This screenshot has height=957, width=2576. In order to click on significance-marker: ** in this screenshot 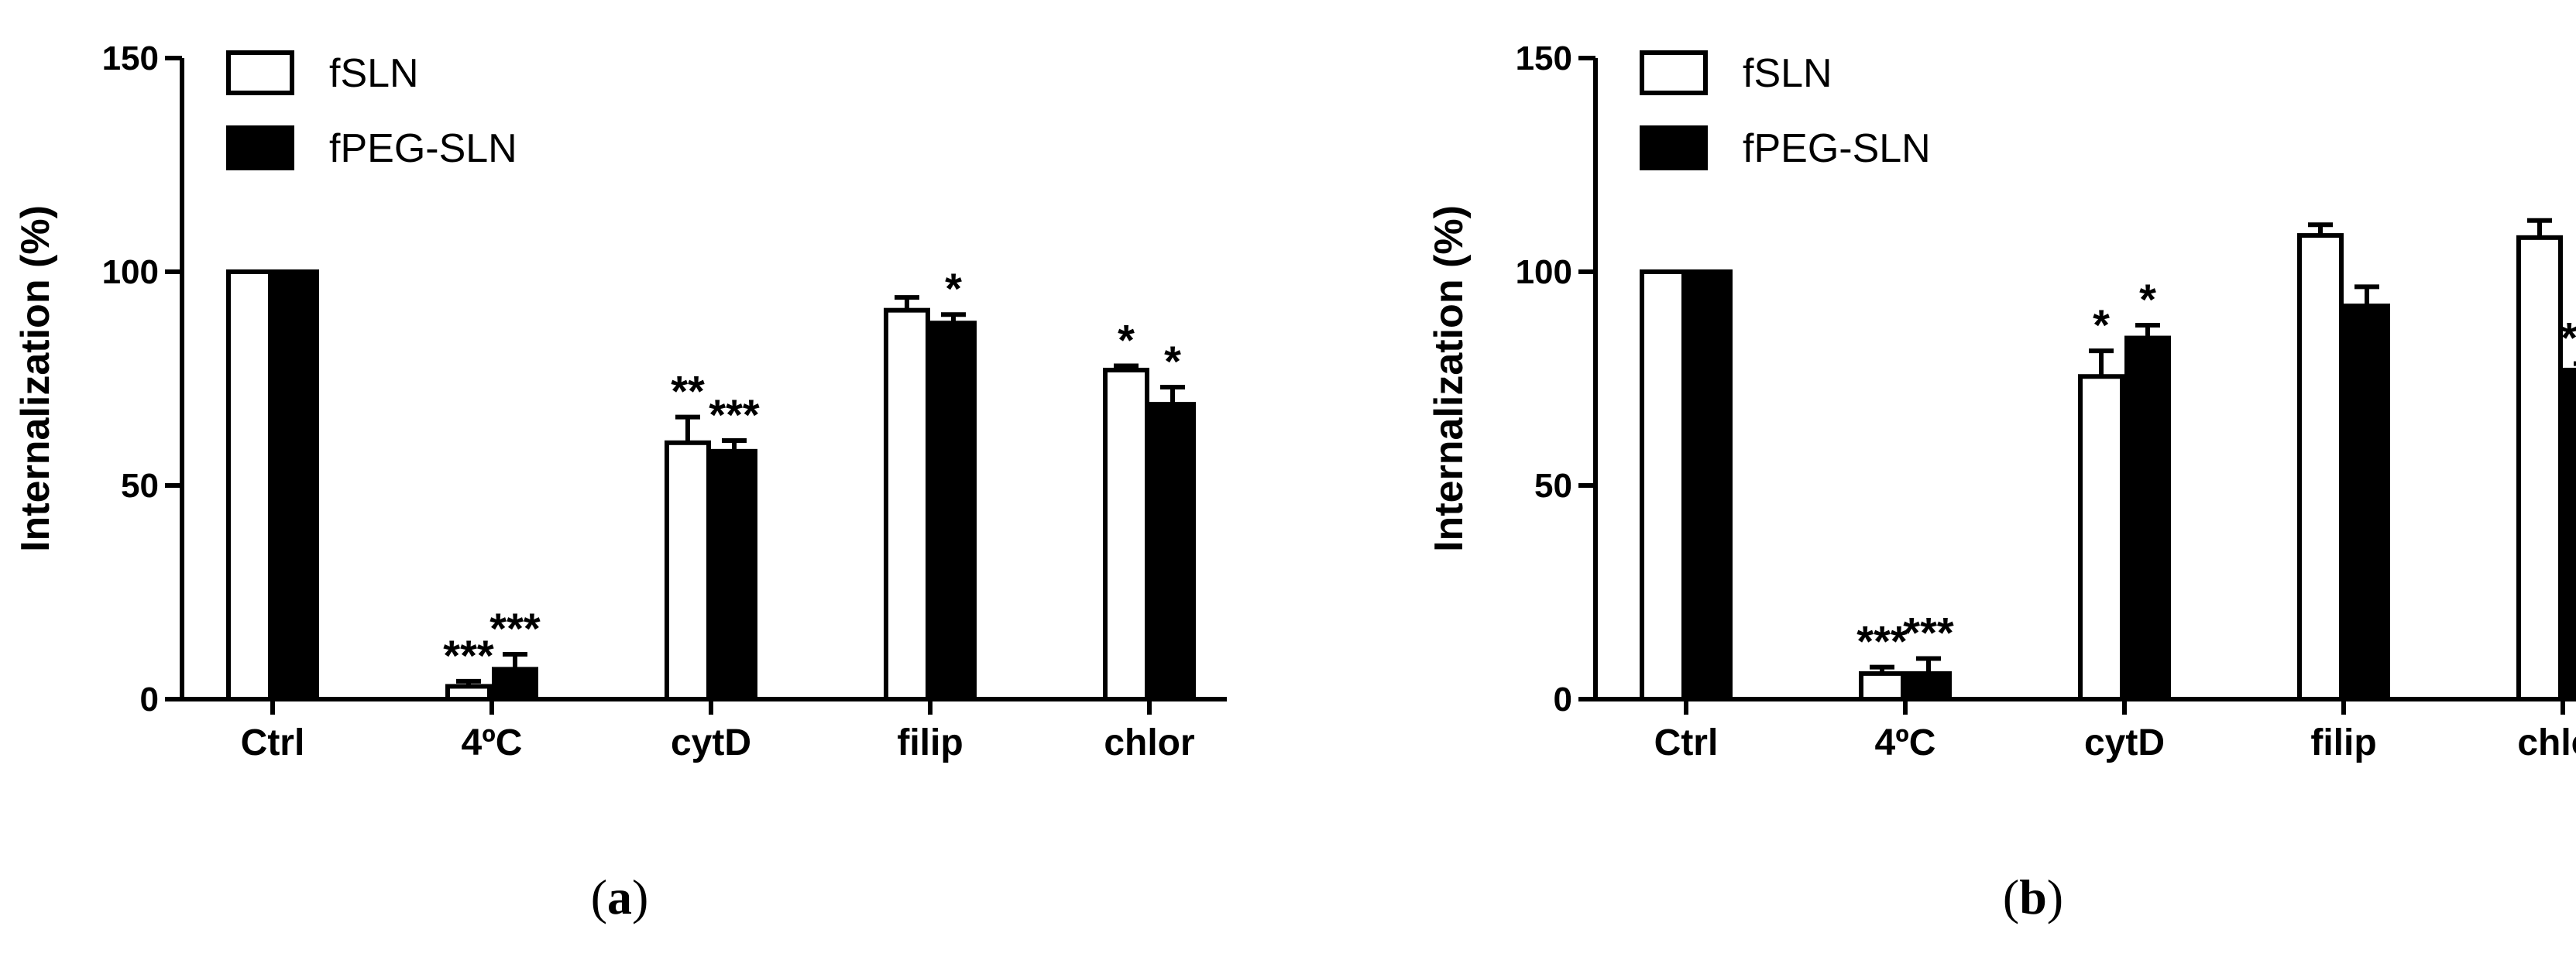, I will do `click(688, 392)`.